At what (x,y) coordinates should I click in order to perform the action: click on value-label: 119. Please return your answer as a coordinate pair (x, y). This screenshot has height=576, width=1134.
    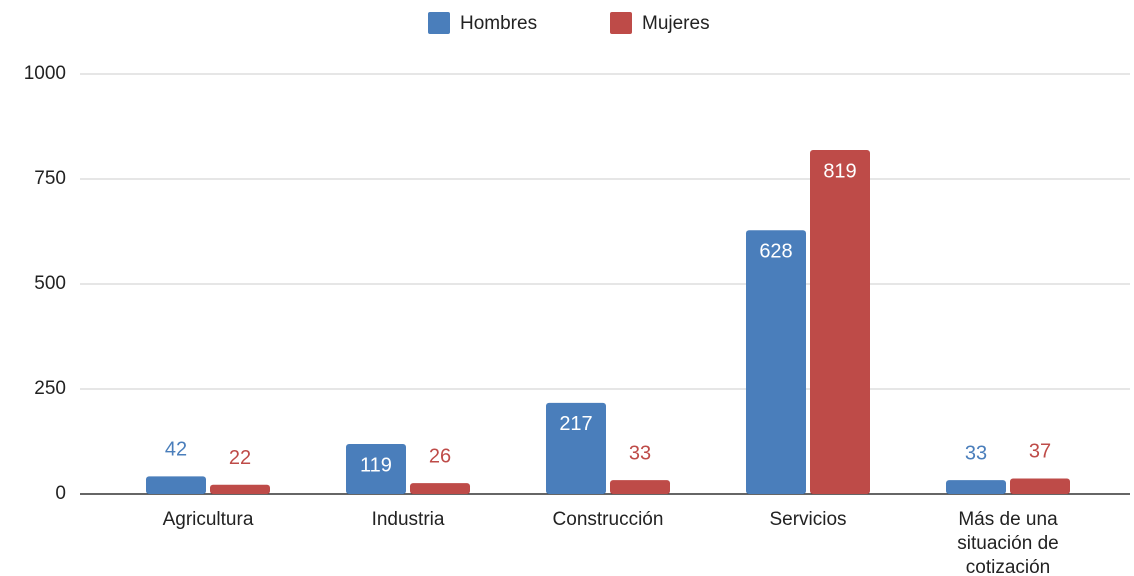
    Looking at the image, I should click on (376, 465).